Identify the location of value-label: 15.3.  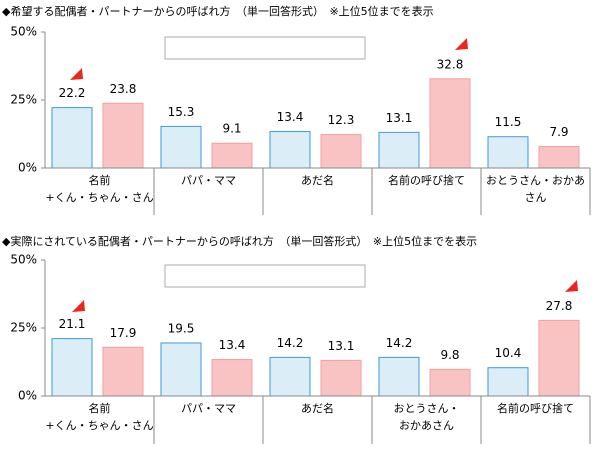
(181, 112).